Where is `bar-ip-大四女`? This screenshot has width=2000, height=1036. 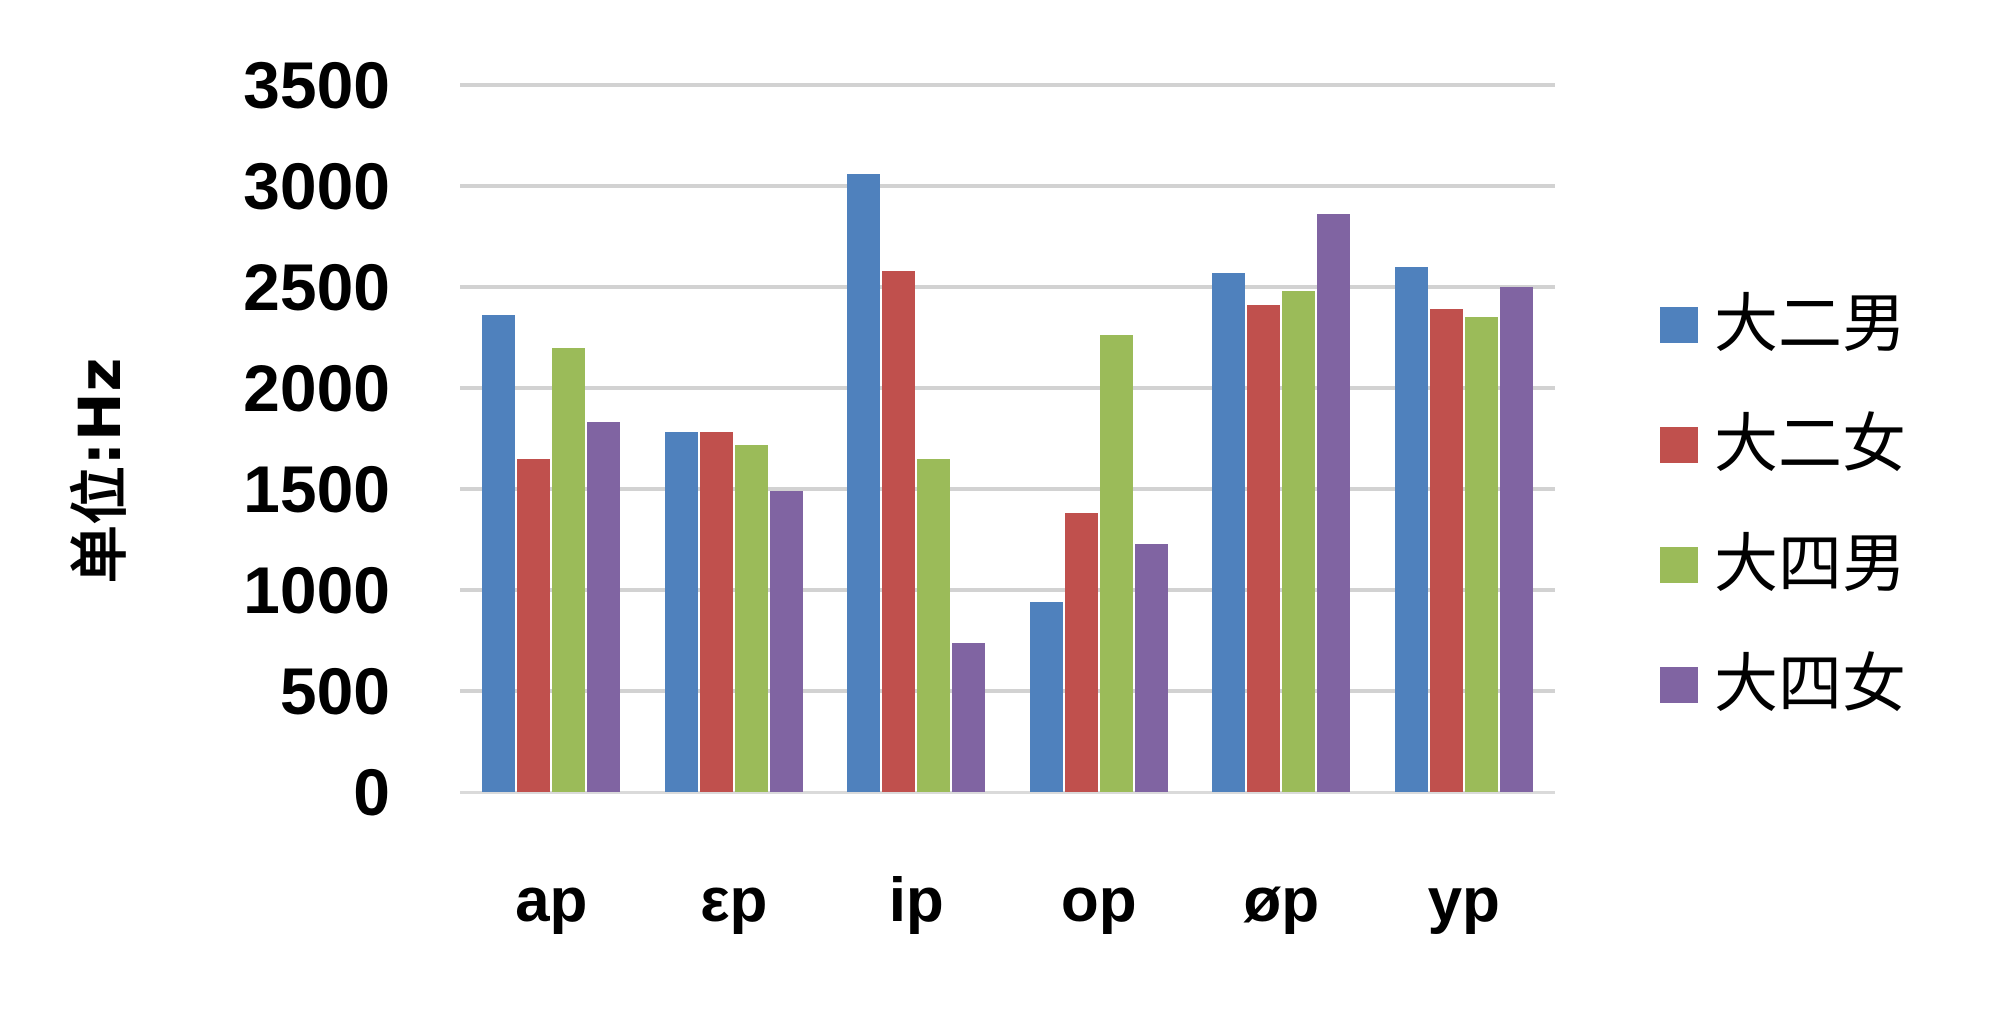 bar-ip-大四女 is located at coordinates (969, 717).